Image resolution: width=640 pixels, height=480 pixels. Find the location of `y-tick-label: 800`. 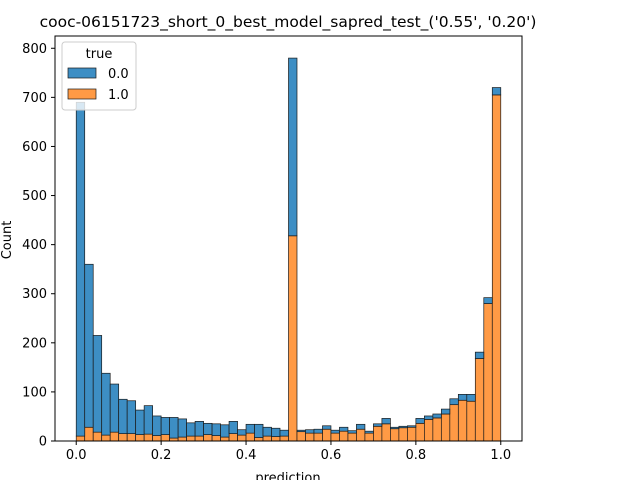

y-tick-label: 800 is located at coordinates (34, 49).